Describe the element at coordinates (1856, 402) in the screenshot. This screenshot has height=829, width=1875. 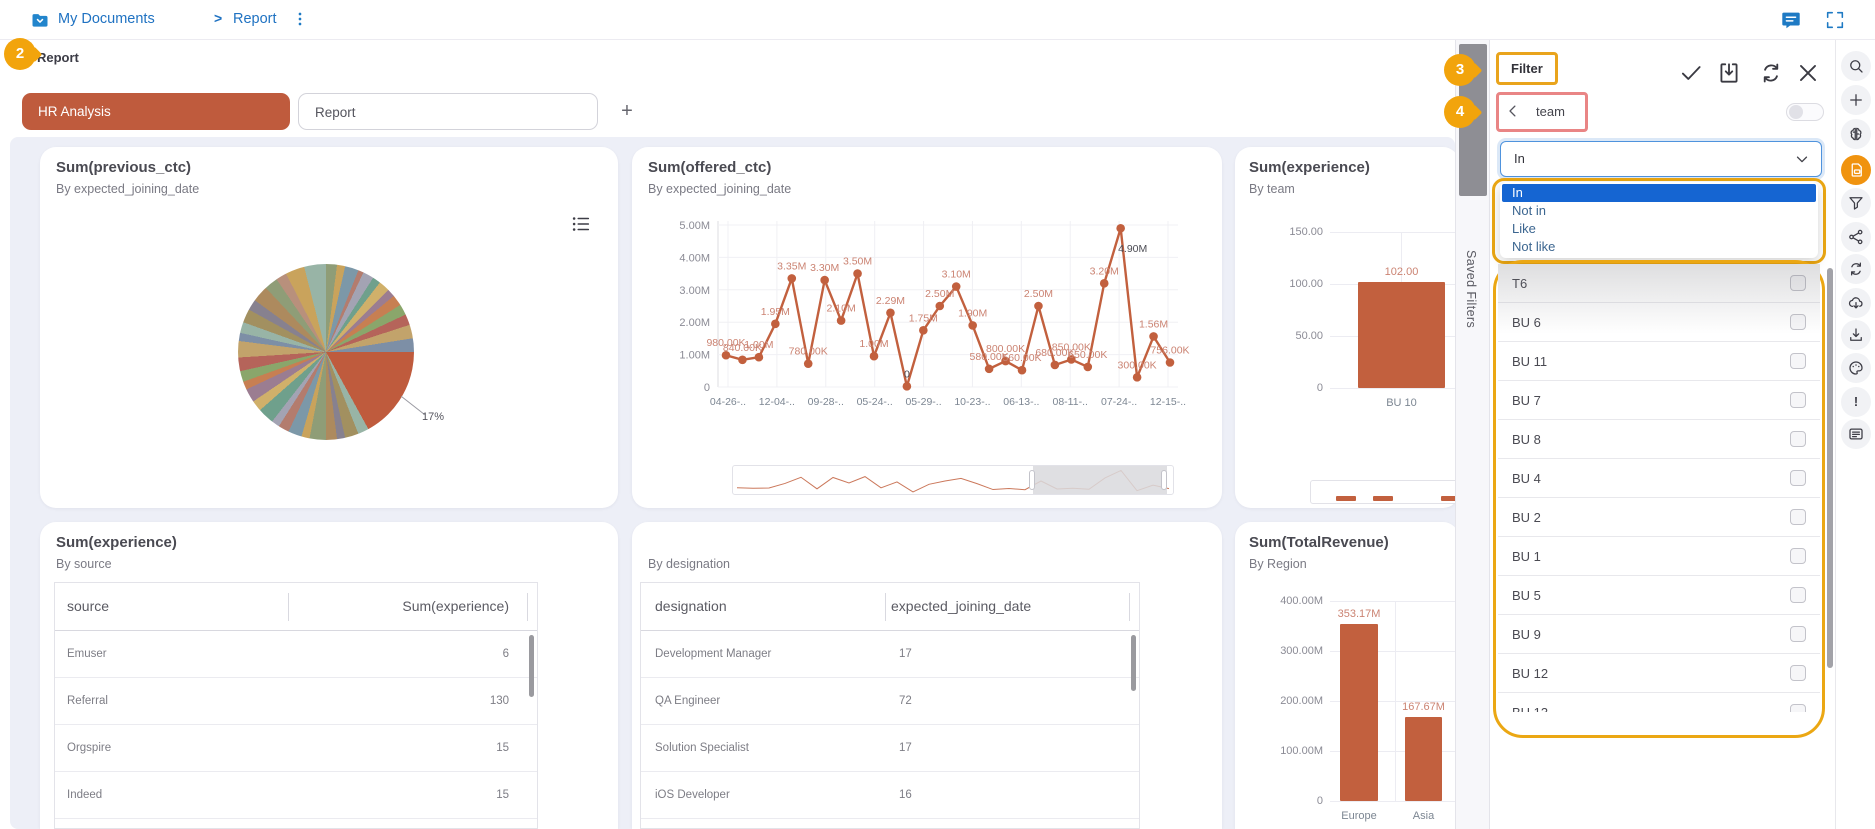
I see `rail-button-alert: !` at that location.